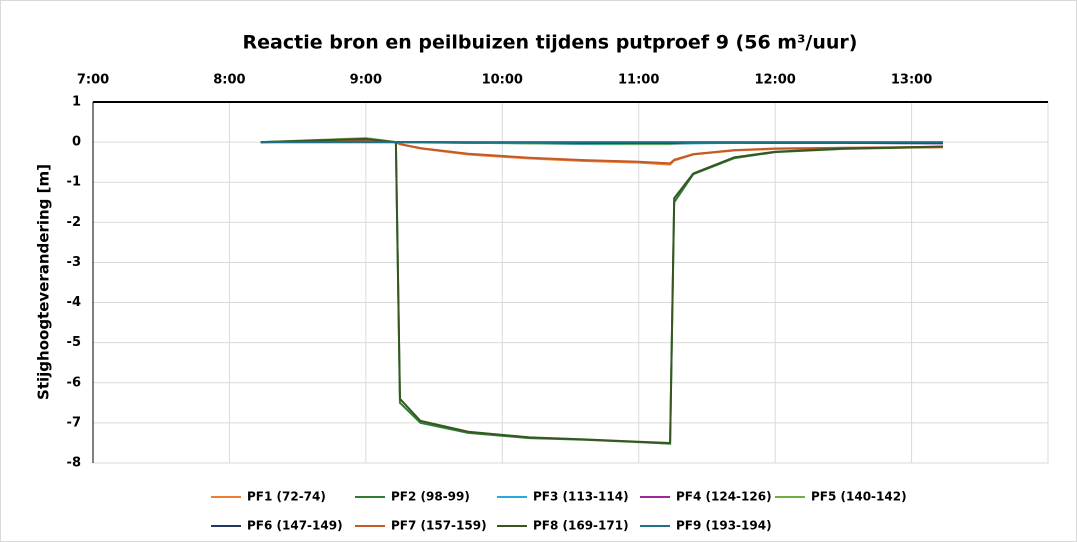 This screenshot has height=542, width=1077. Describe the element at coordinates (74, 222) in the screenshot. I see `y-tick-label: -2` at that location.